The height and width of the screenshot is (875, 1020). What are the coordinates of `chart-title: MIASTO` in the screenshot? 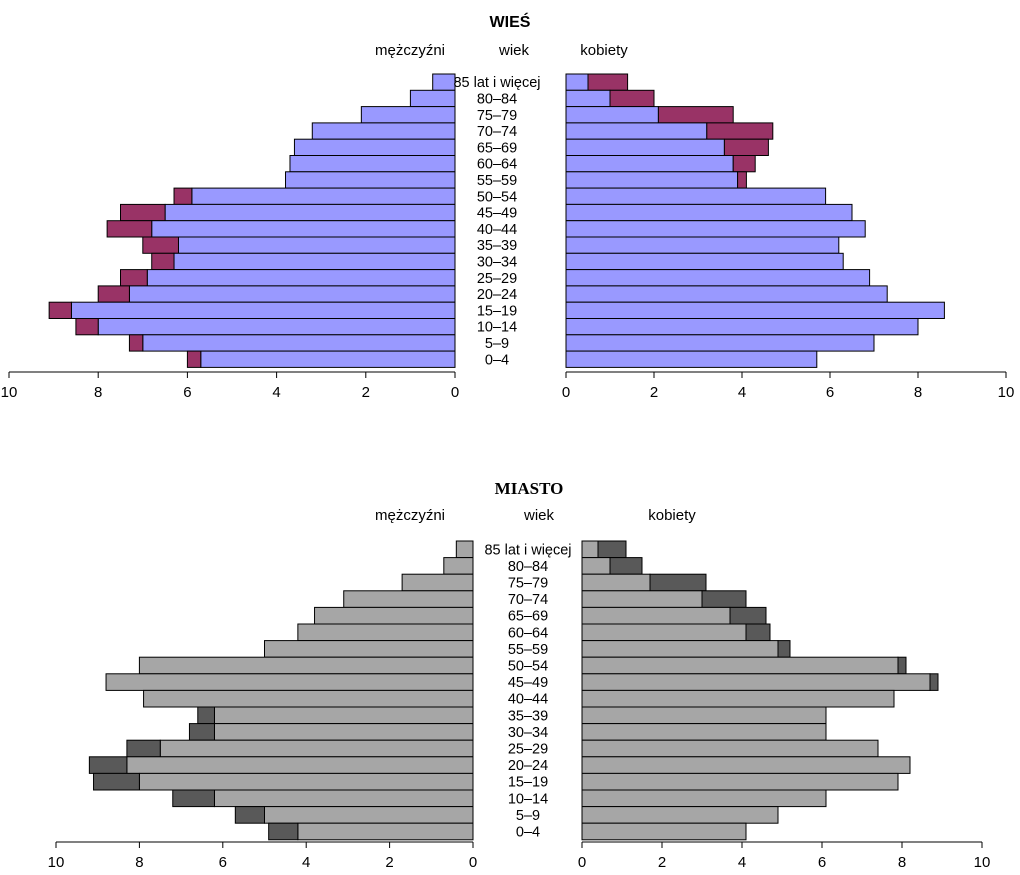 It's located at (529, 488).